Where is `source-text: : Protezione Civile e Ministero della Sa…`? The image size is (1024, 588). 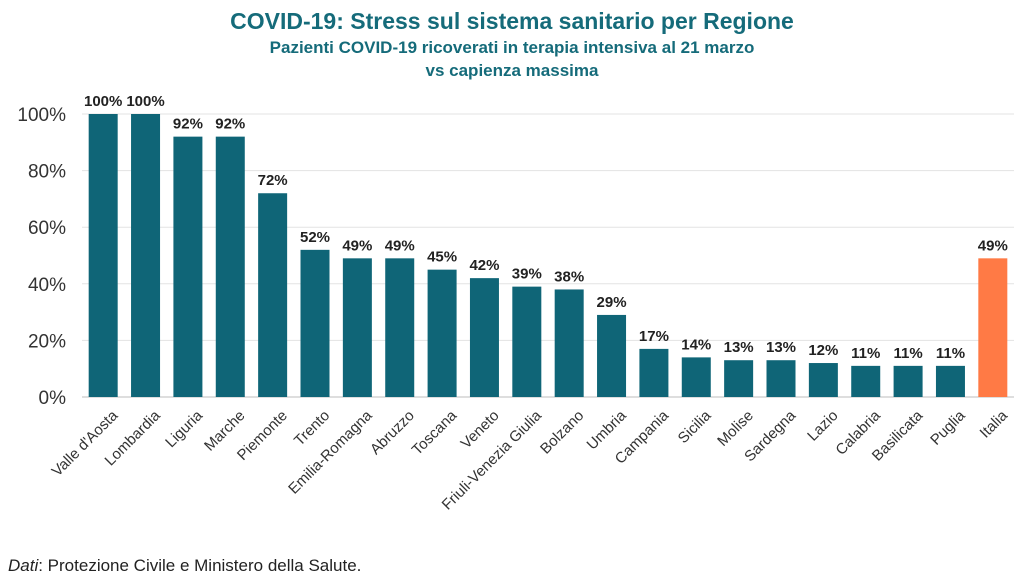 source-text: : Protezione Civile e Ministero della Sa… is located at coordinates (200, 565).